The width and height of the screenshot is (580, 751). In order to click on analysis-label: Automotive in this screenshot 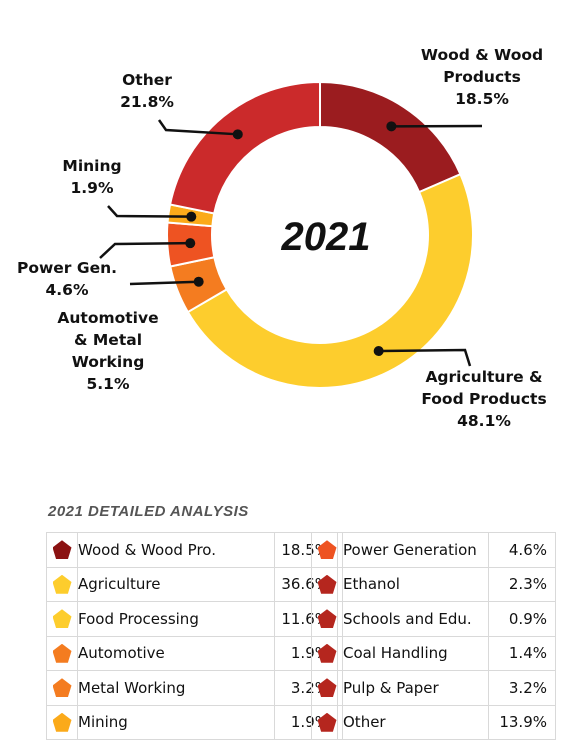, I will do `click(176, 653)`.